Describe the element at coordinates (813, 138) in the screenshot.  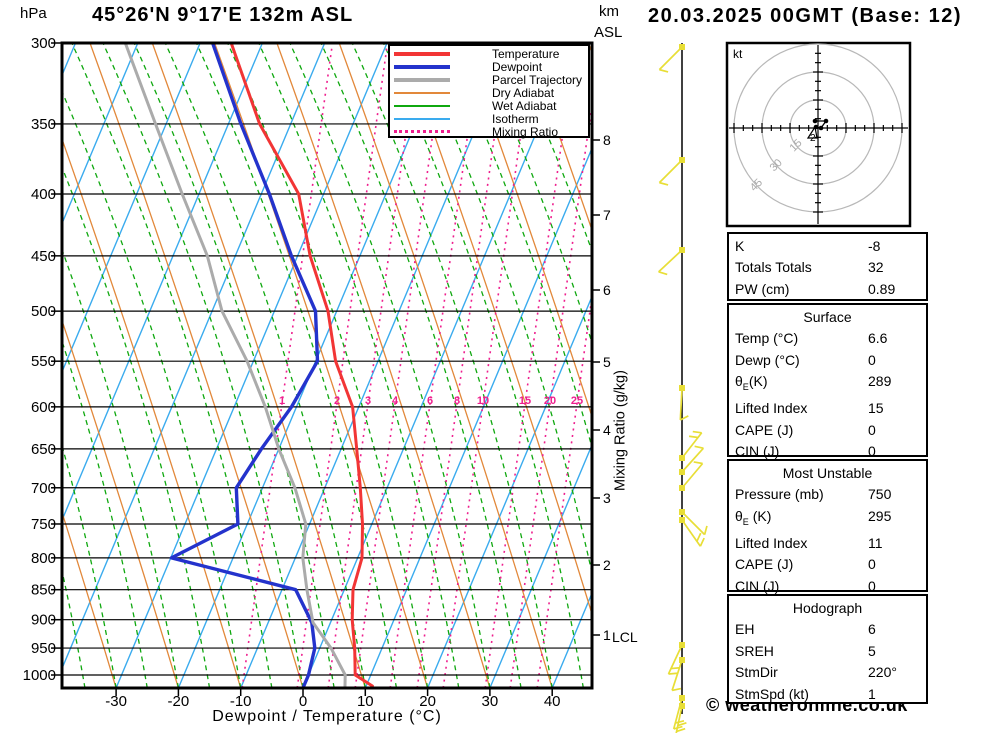
I see `hodograph-height-label: 2` at that location.